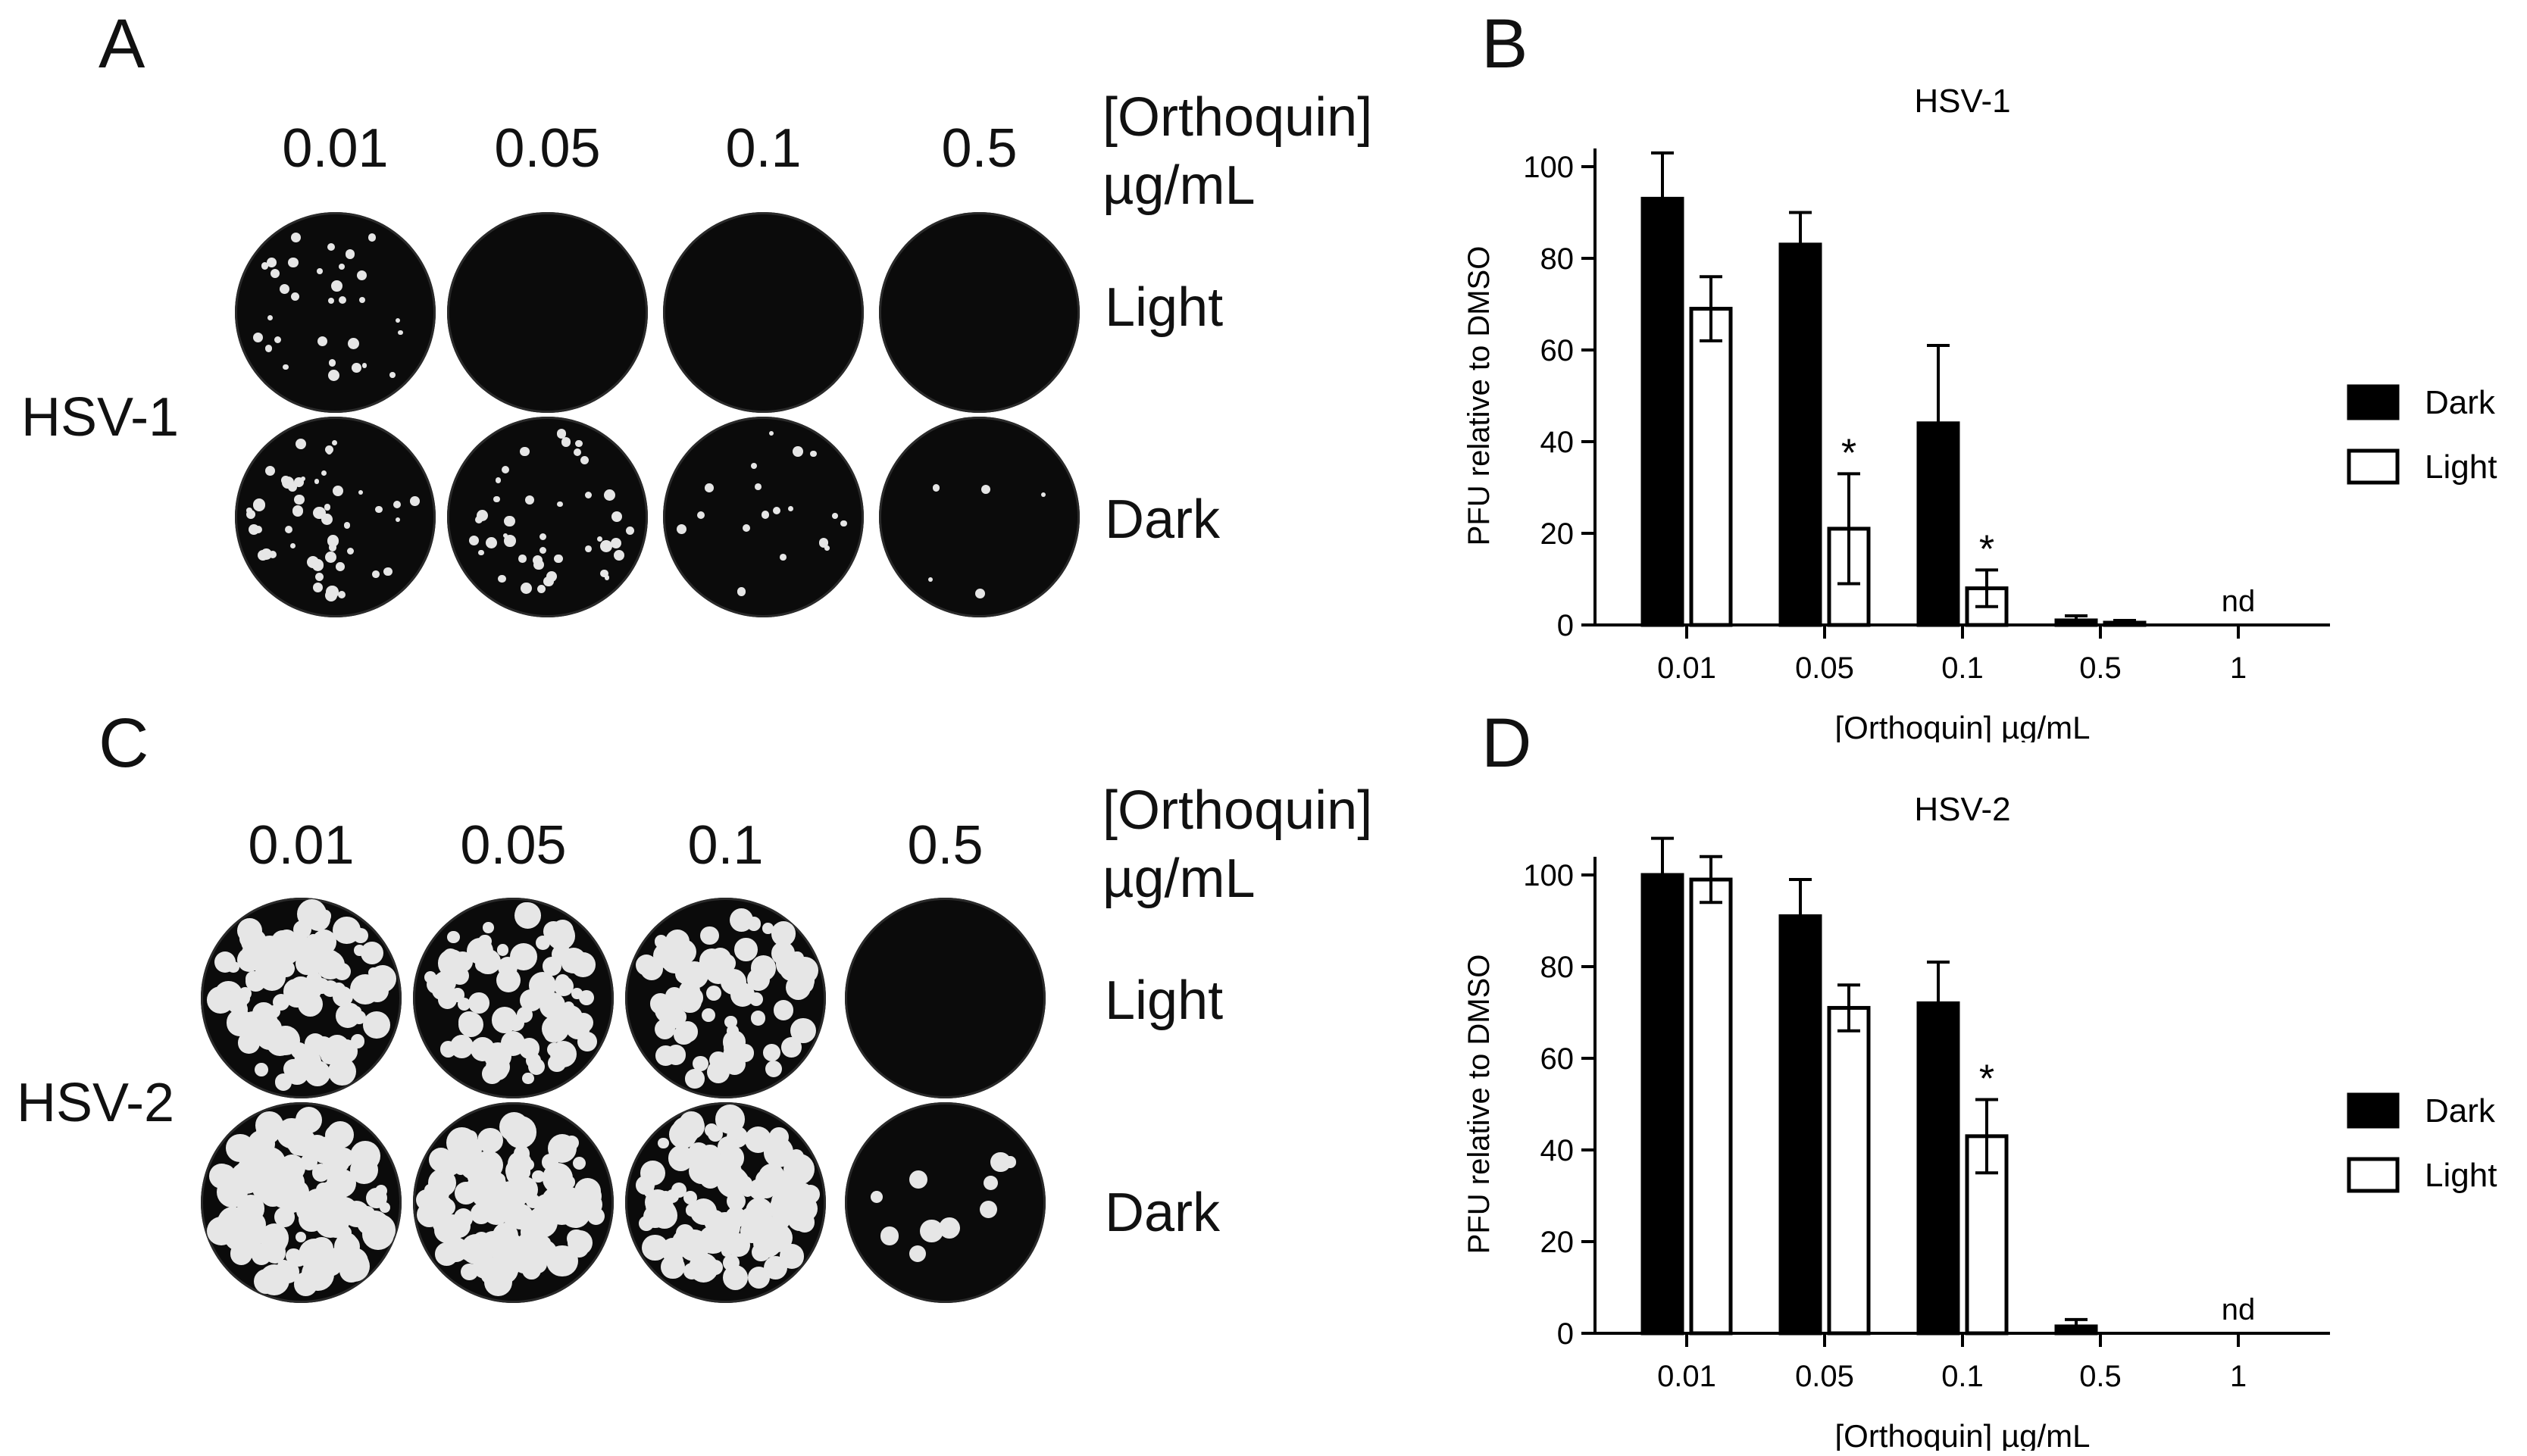 This screenshot has height=1456, width=2527. I want to click on panel-letter-c: C, so click(124, 743).